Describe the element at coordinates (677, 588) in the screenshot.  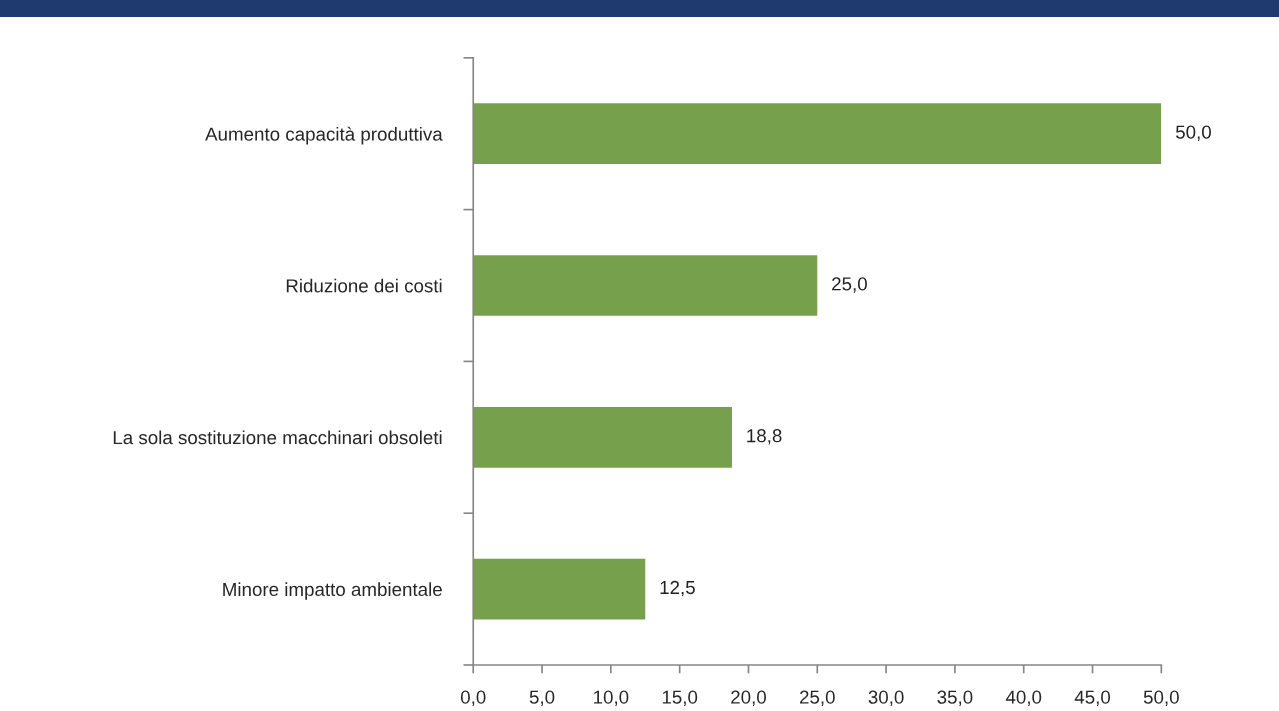
I see `data-label: 12,5` at that location.